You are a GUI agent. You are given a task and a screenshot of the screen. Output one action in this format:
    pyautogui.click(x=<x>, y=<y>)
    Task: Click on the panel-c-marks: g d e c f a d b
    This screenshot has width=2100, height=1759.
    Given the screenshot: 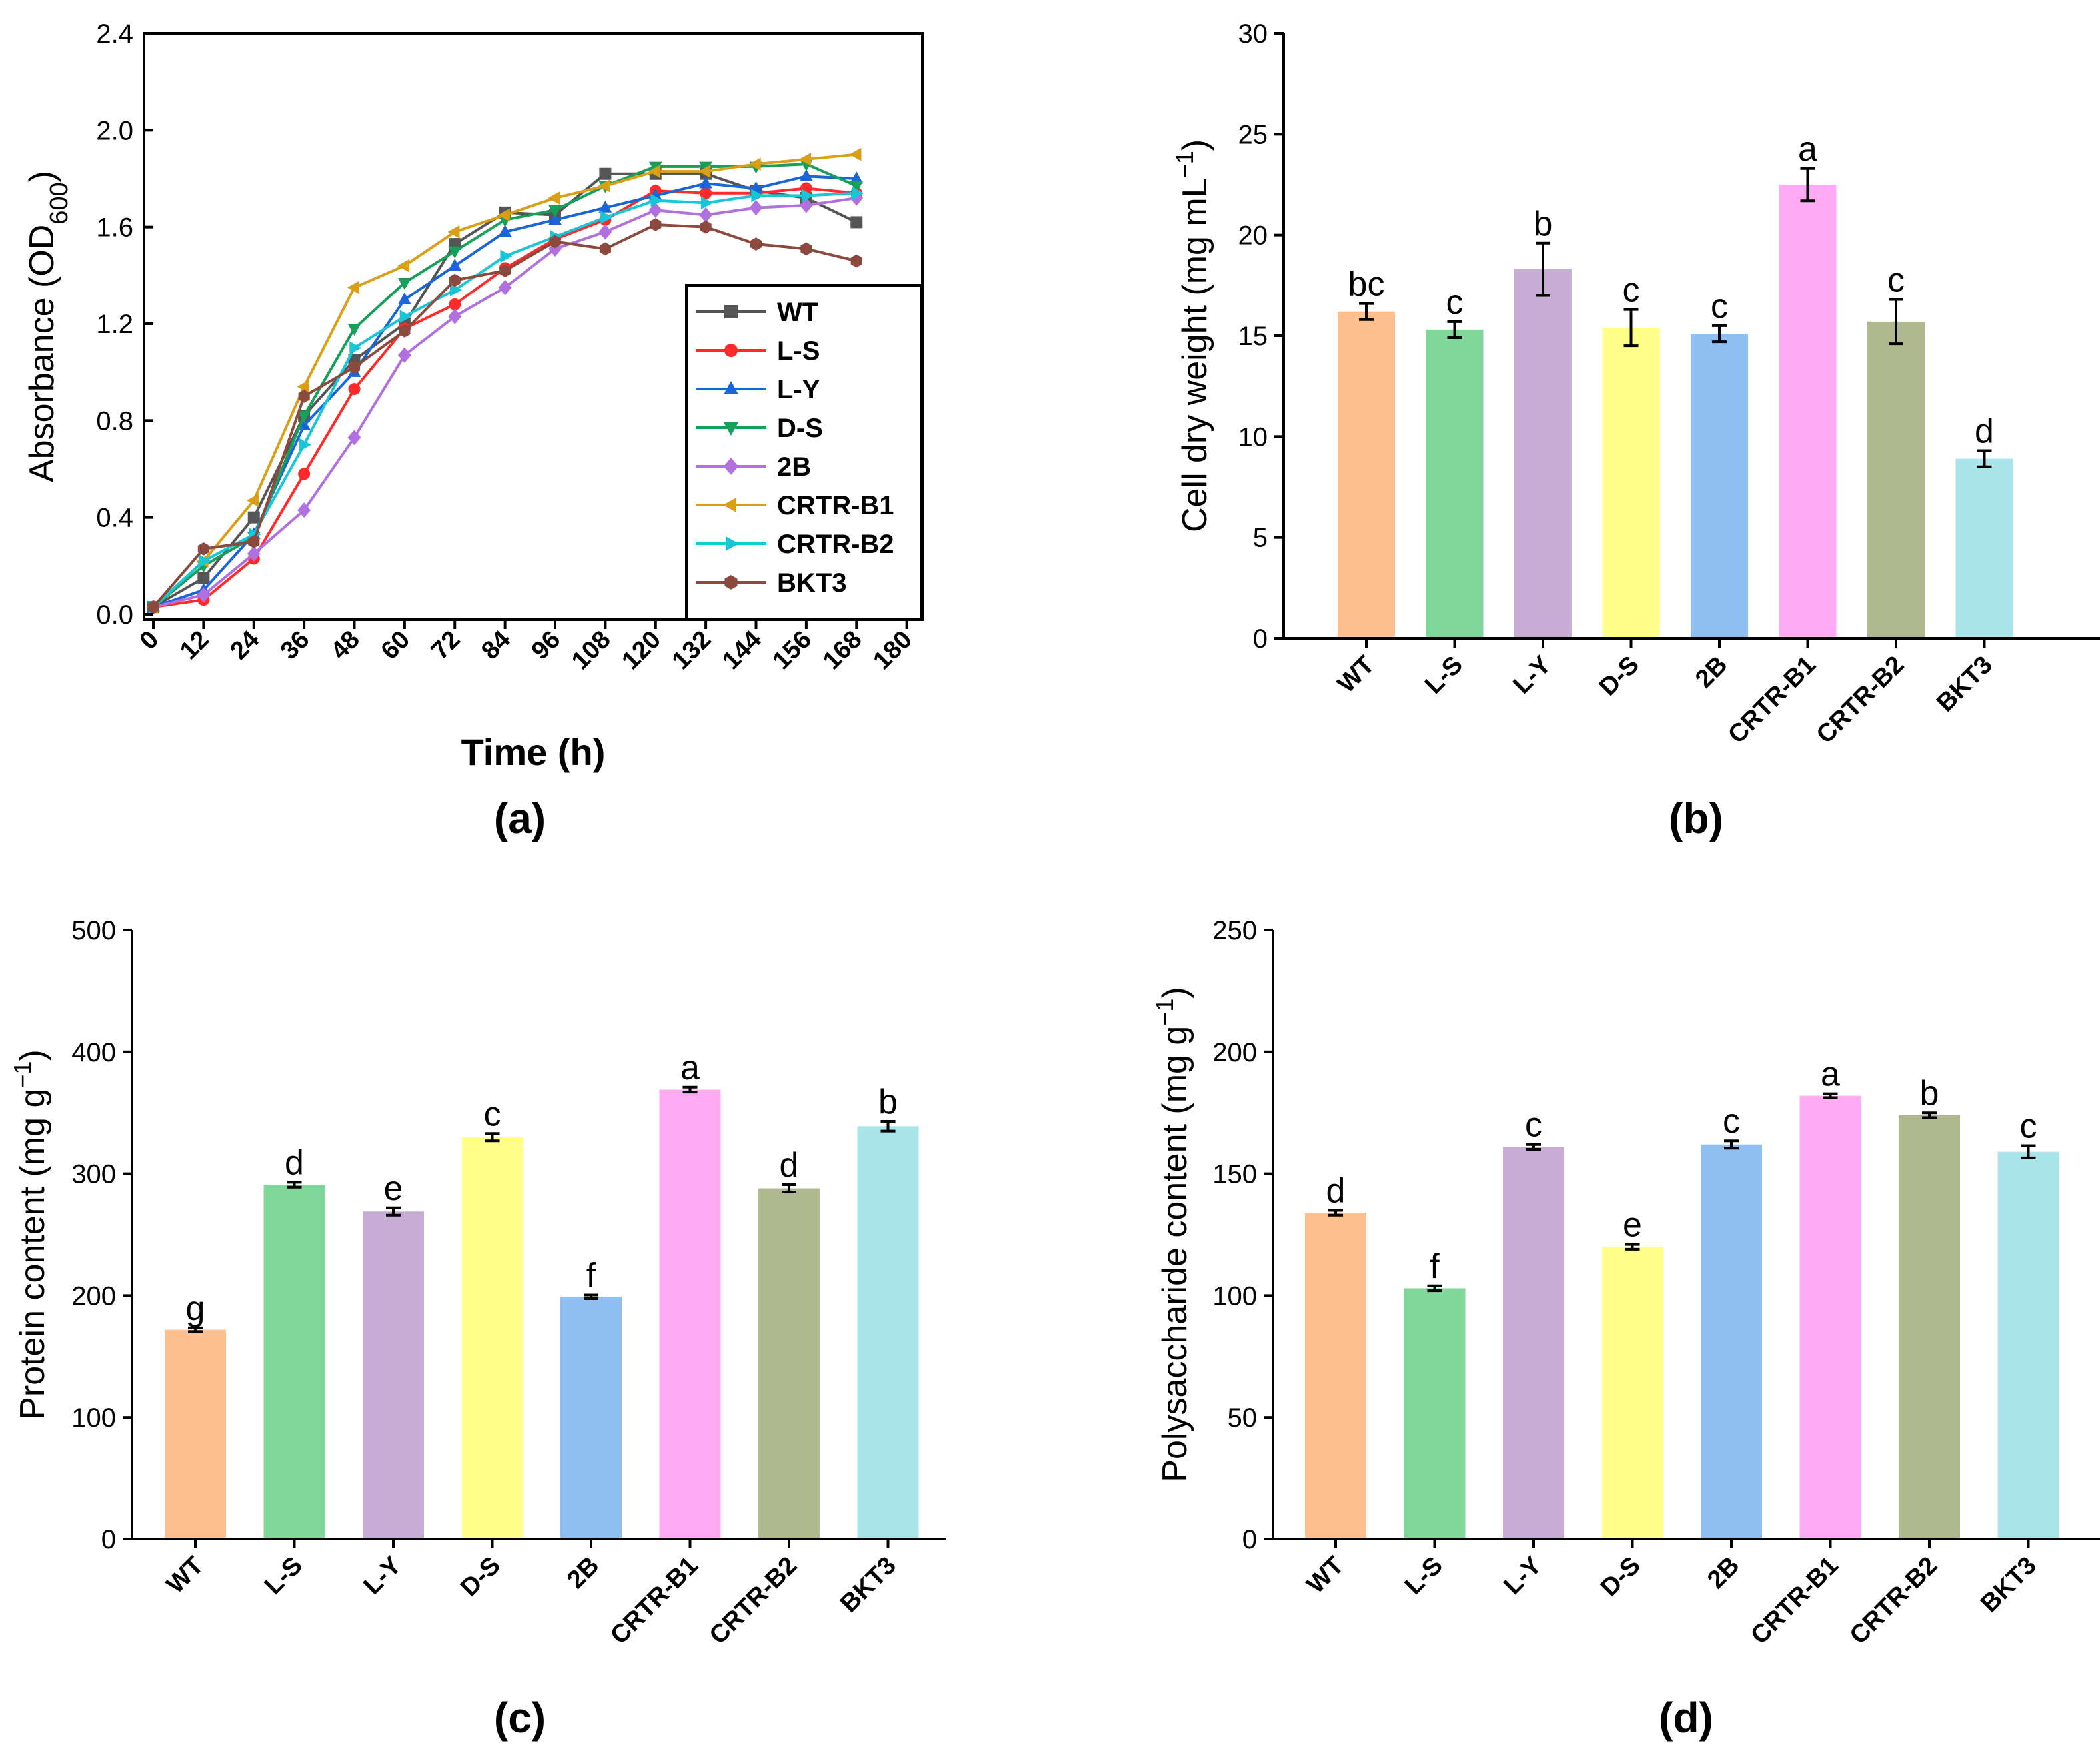 What is the action you would take?
    pyautogui.click(x=542, y=1294)
    